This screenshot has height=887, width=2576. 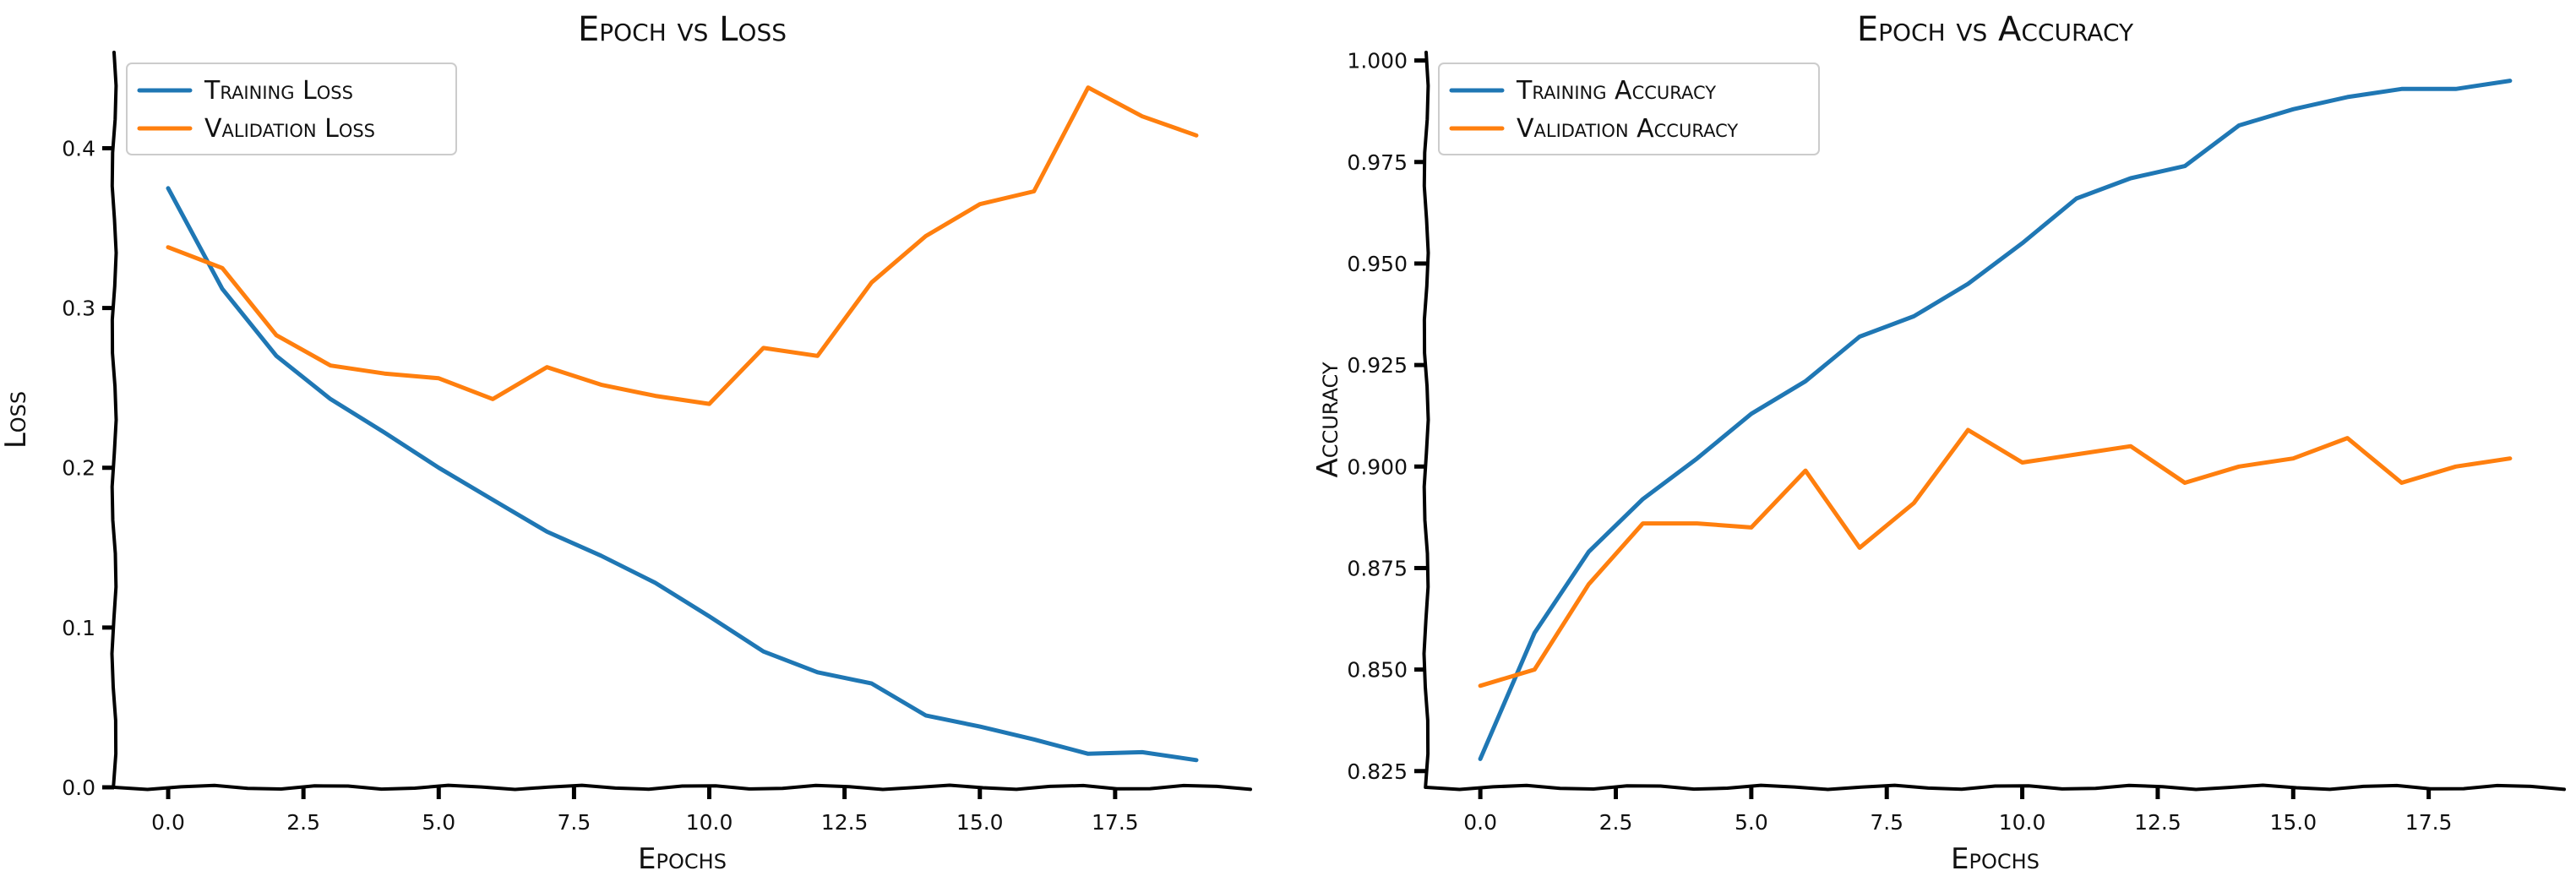 What do you see at coordinates (1752, 822) in the screenshot?
I see `accuracy-x-tick-label: 5.0` at bounding box center [1752, 822].